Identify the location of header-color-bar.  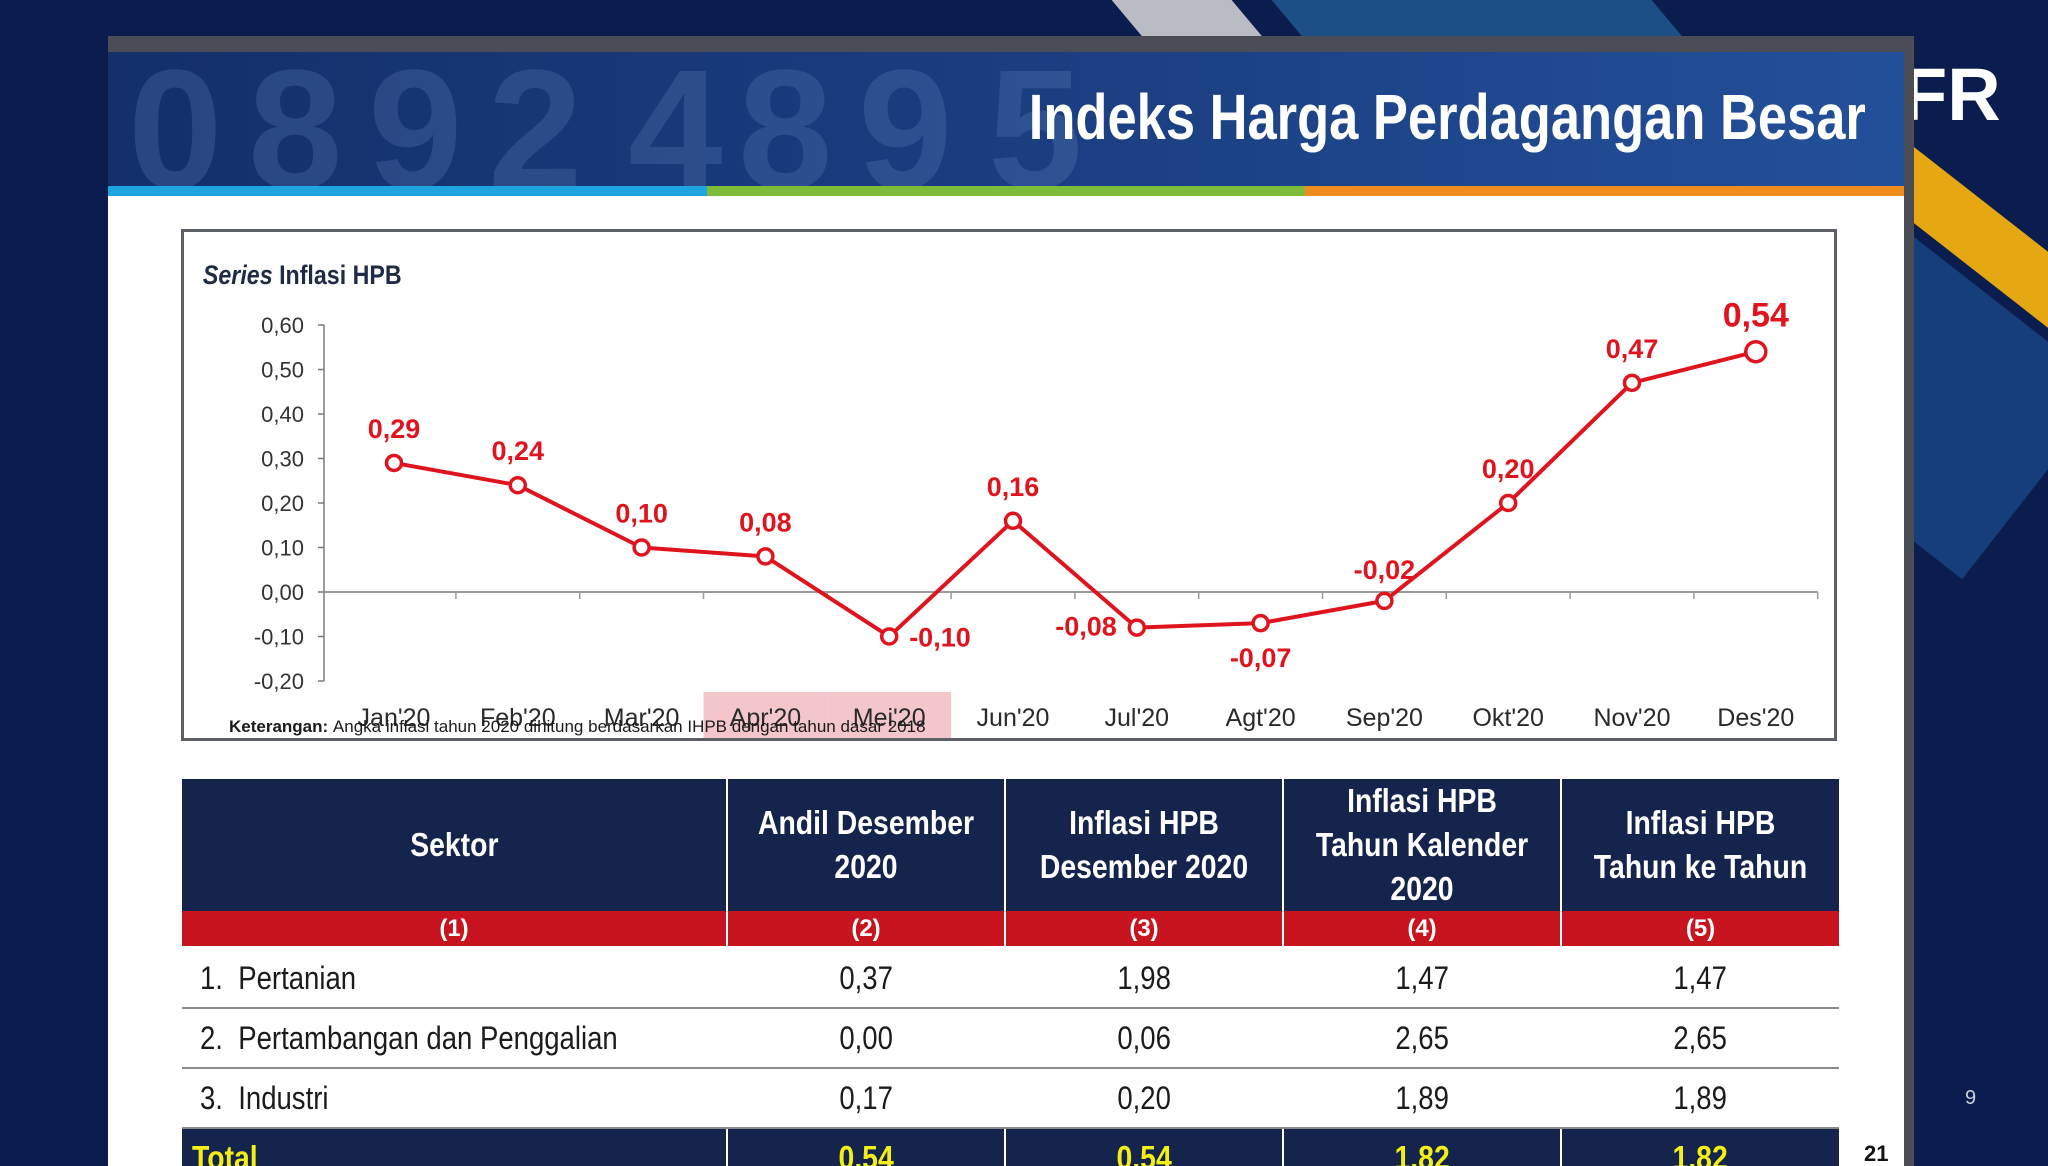
(1006, 191).